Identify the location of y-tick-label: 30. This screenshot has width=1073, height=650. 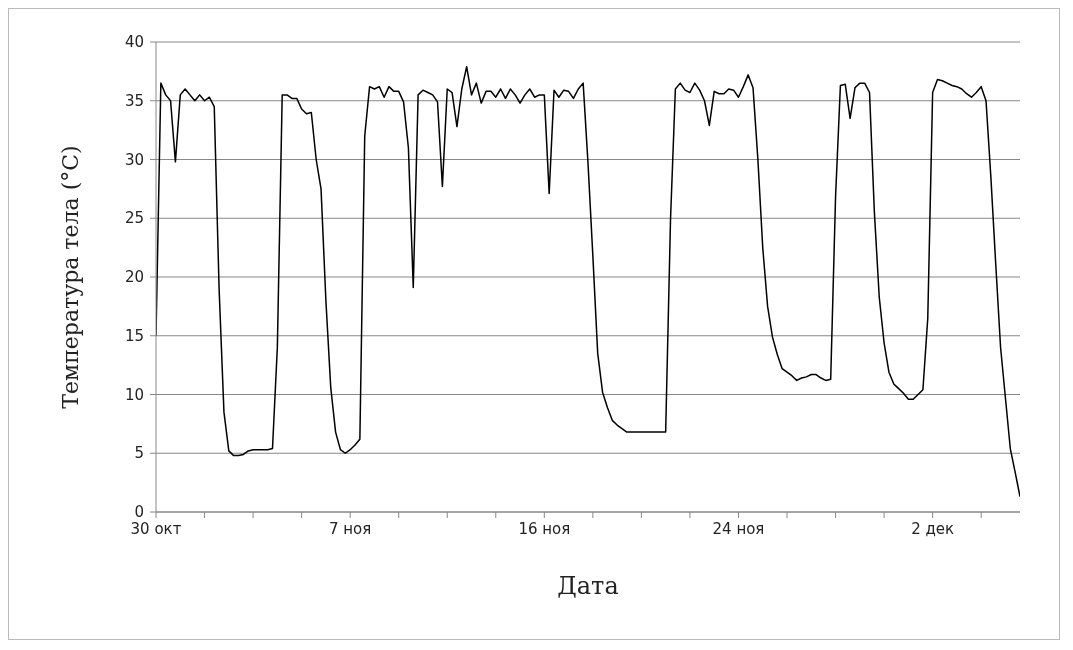
(134, 159).